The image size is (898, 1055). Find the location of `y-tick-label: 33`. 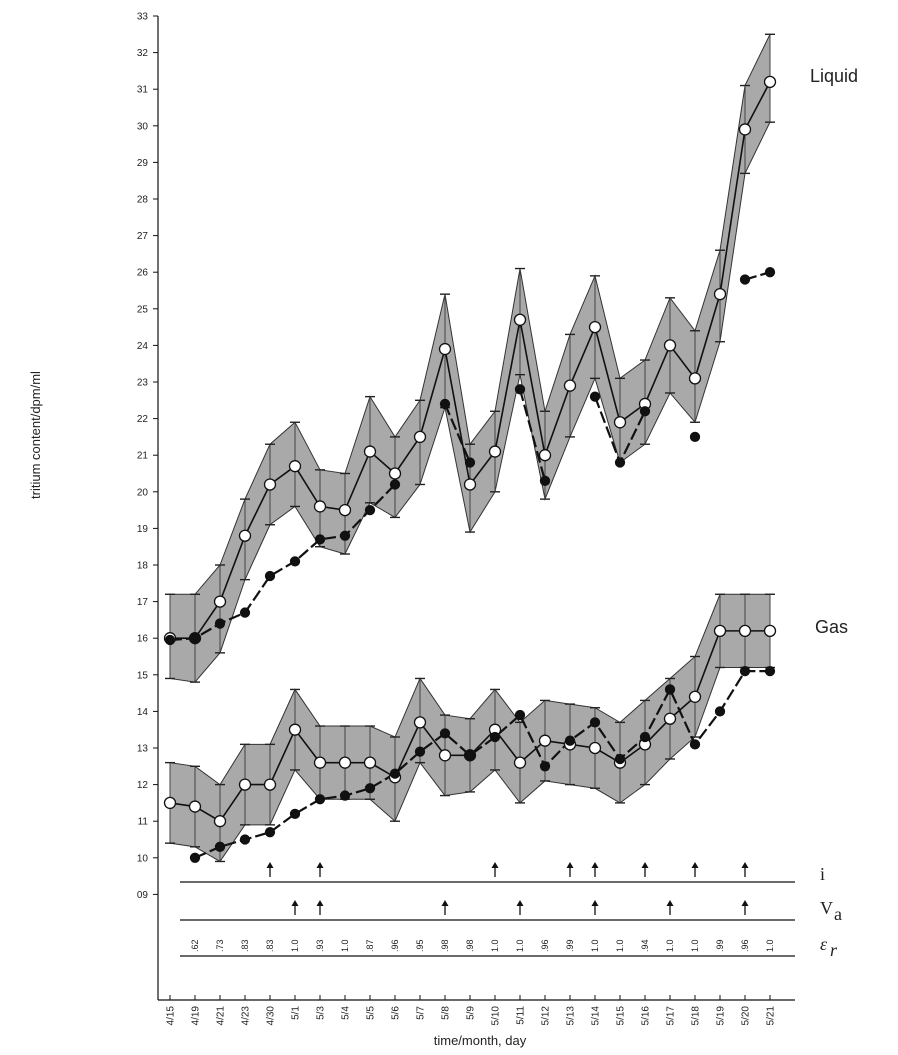

y-tick-label: 33 is located at coordinates (143, 17).